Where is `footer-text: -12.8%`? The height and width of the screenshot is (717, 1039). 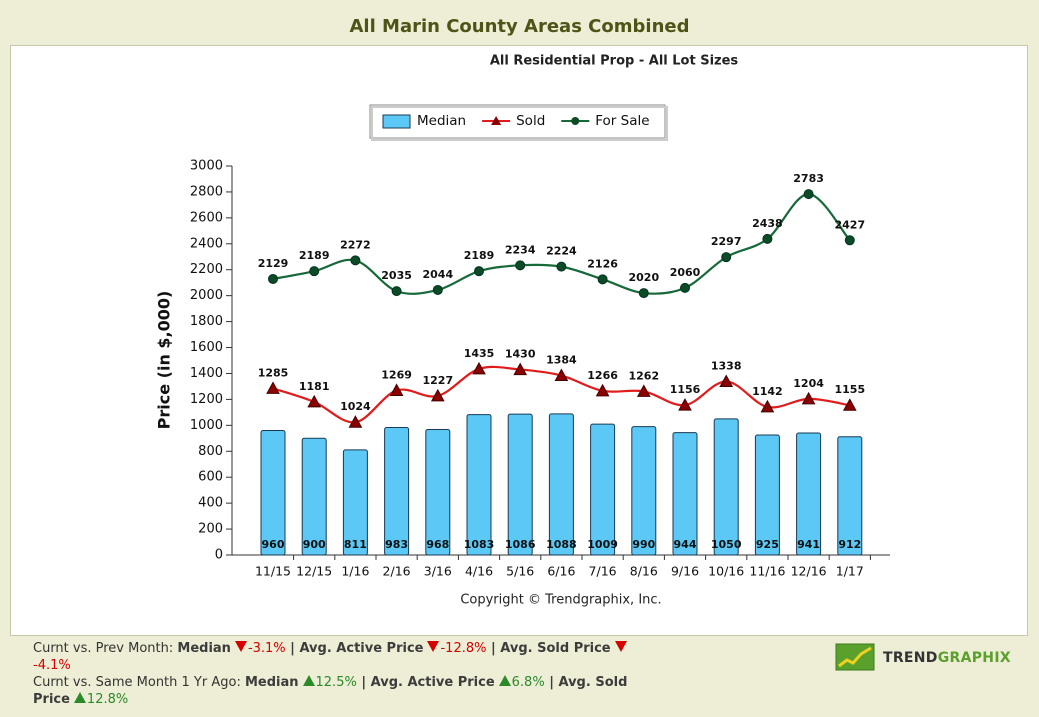
footer-text: -12.8% is located at coordinates (463, 648).